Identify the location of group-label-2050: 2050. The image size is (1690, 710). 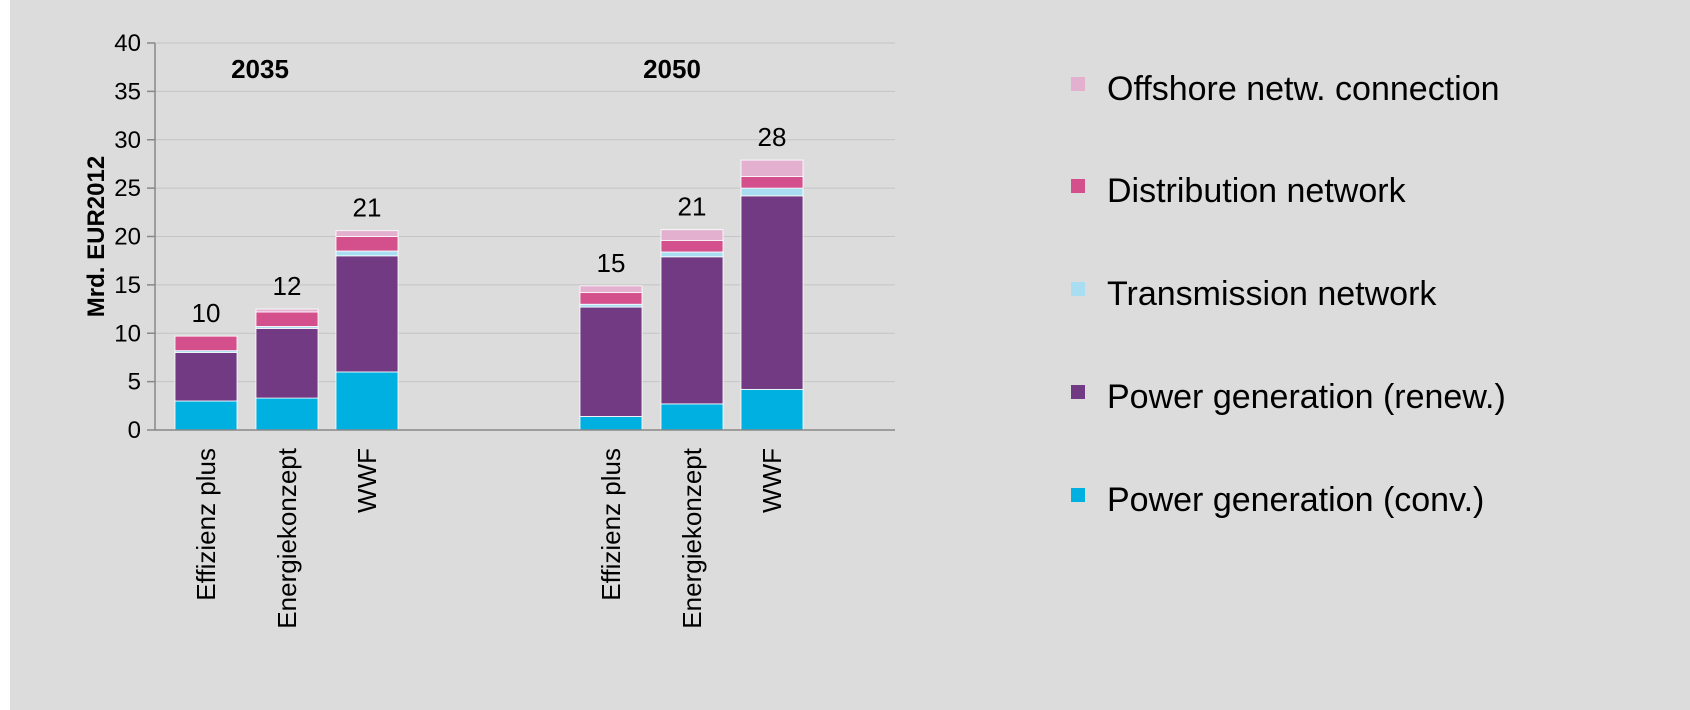
(672, 69).